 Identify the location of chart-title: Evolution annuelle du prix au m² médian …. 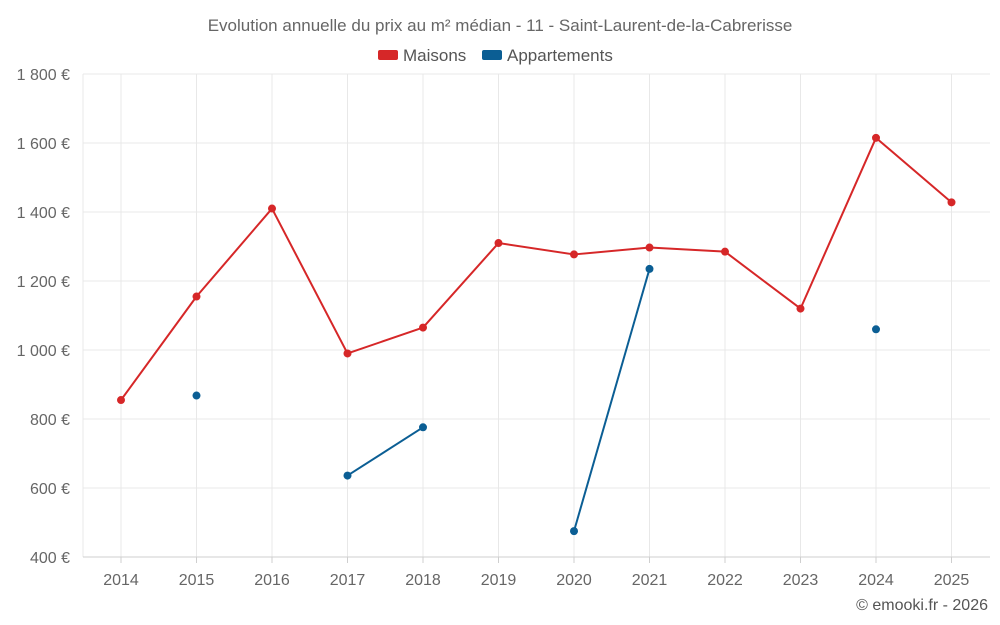
(500, 25).